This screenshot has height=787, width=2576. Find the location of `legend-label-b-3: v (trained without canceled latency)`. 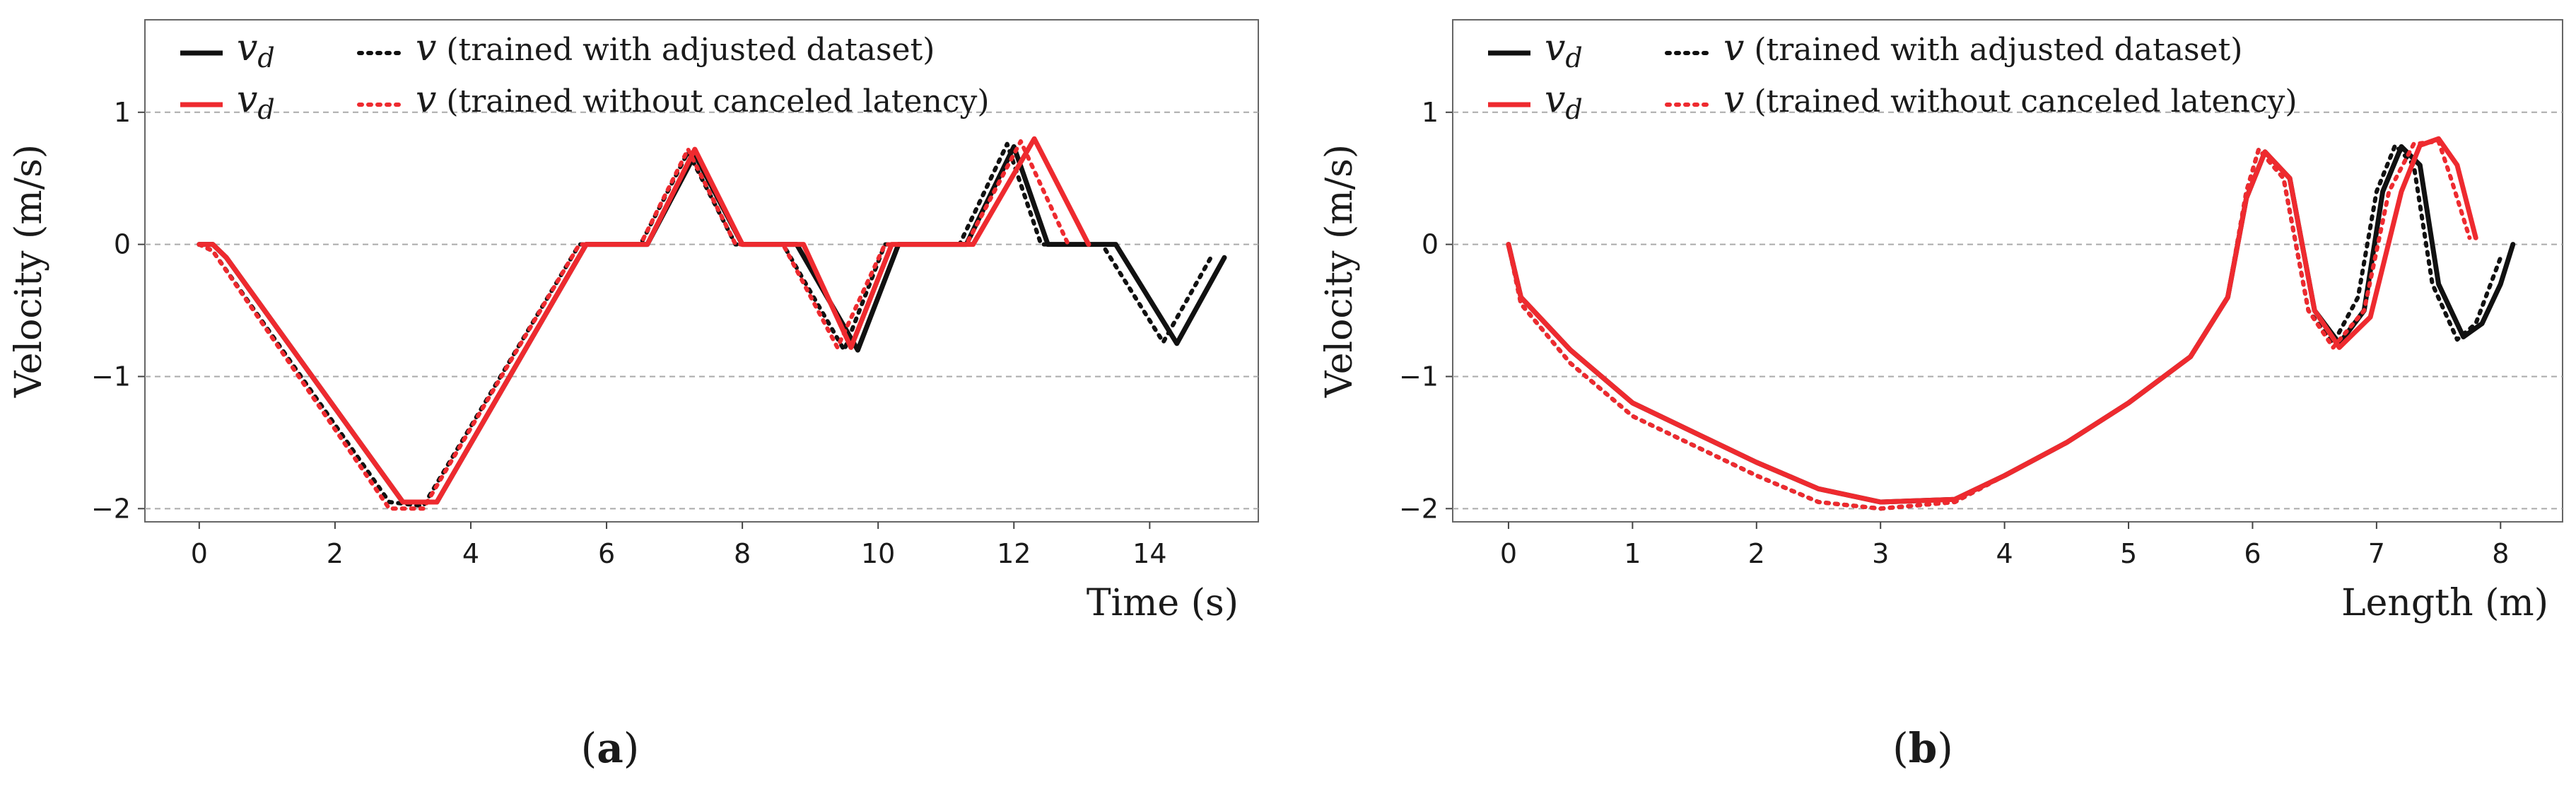

legend-label-b-3: v (trained without canceled latency) is located at coordinates (2010, 99).